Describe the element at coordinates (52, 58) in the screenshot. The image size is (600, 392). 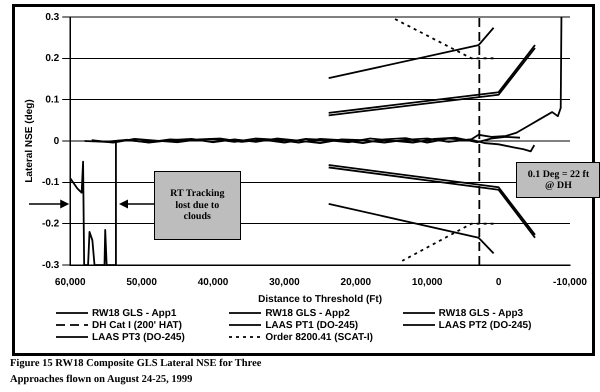
I see `y-tick-label: 0.2` at that location.